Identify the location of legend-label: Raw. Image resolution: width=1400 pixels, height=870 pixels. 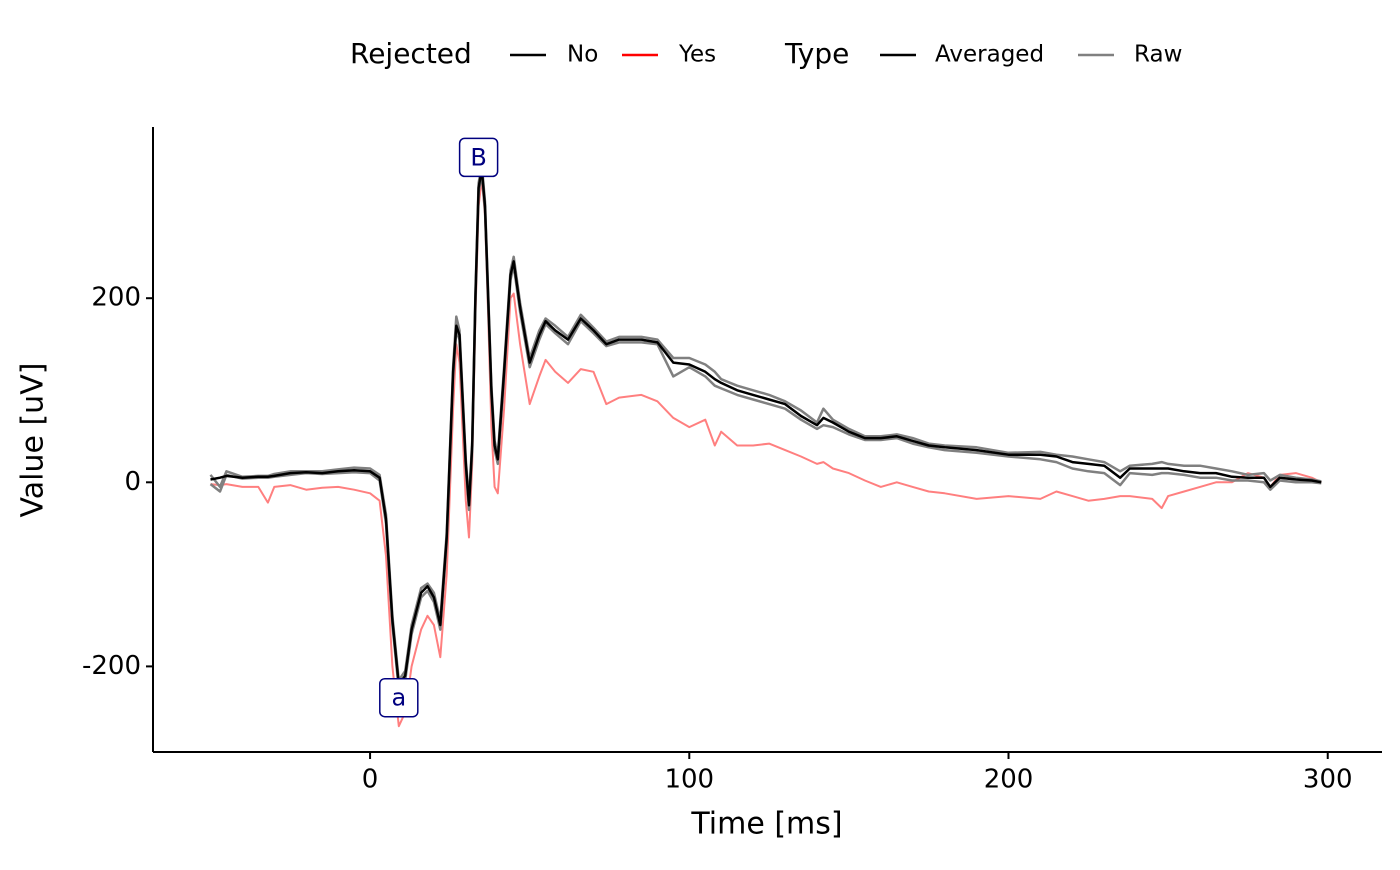
(1158, 55).